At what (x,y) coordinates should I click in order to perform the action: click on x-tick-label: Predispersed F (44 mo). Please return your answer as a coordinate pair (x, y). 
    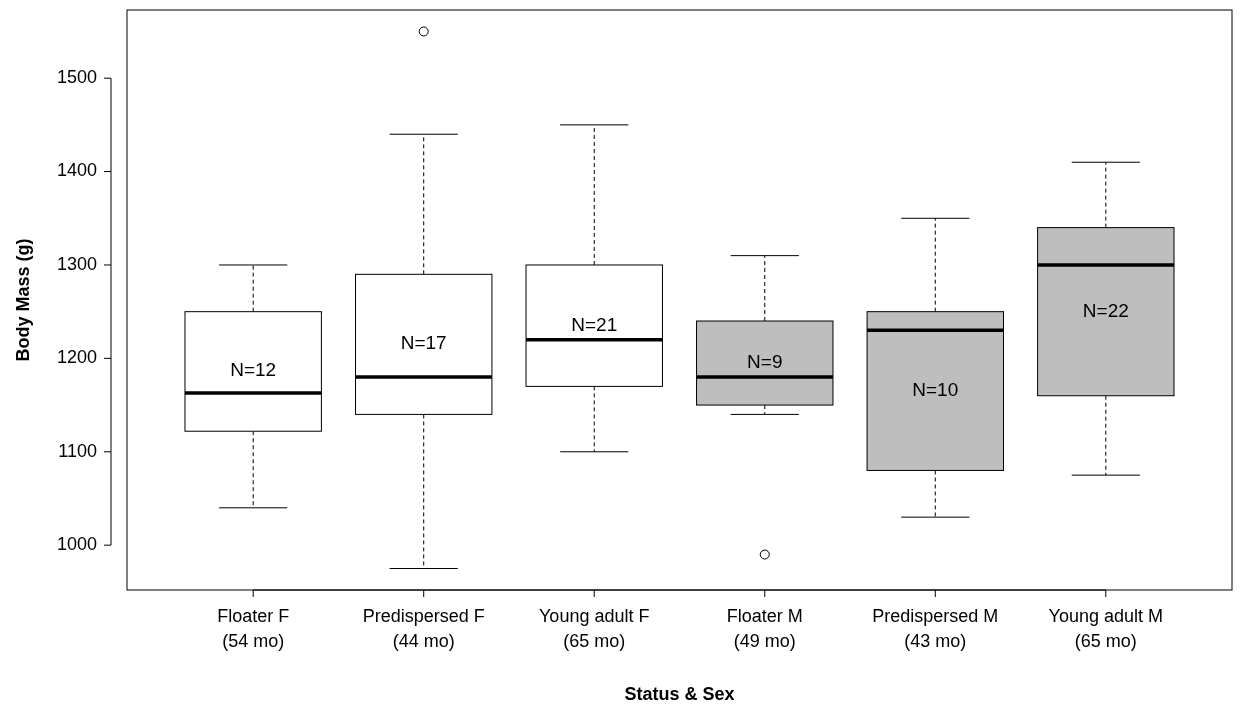
    Looking at the image, I should click on (423, 628).